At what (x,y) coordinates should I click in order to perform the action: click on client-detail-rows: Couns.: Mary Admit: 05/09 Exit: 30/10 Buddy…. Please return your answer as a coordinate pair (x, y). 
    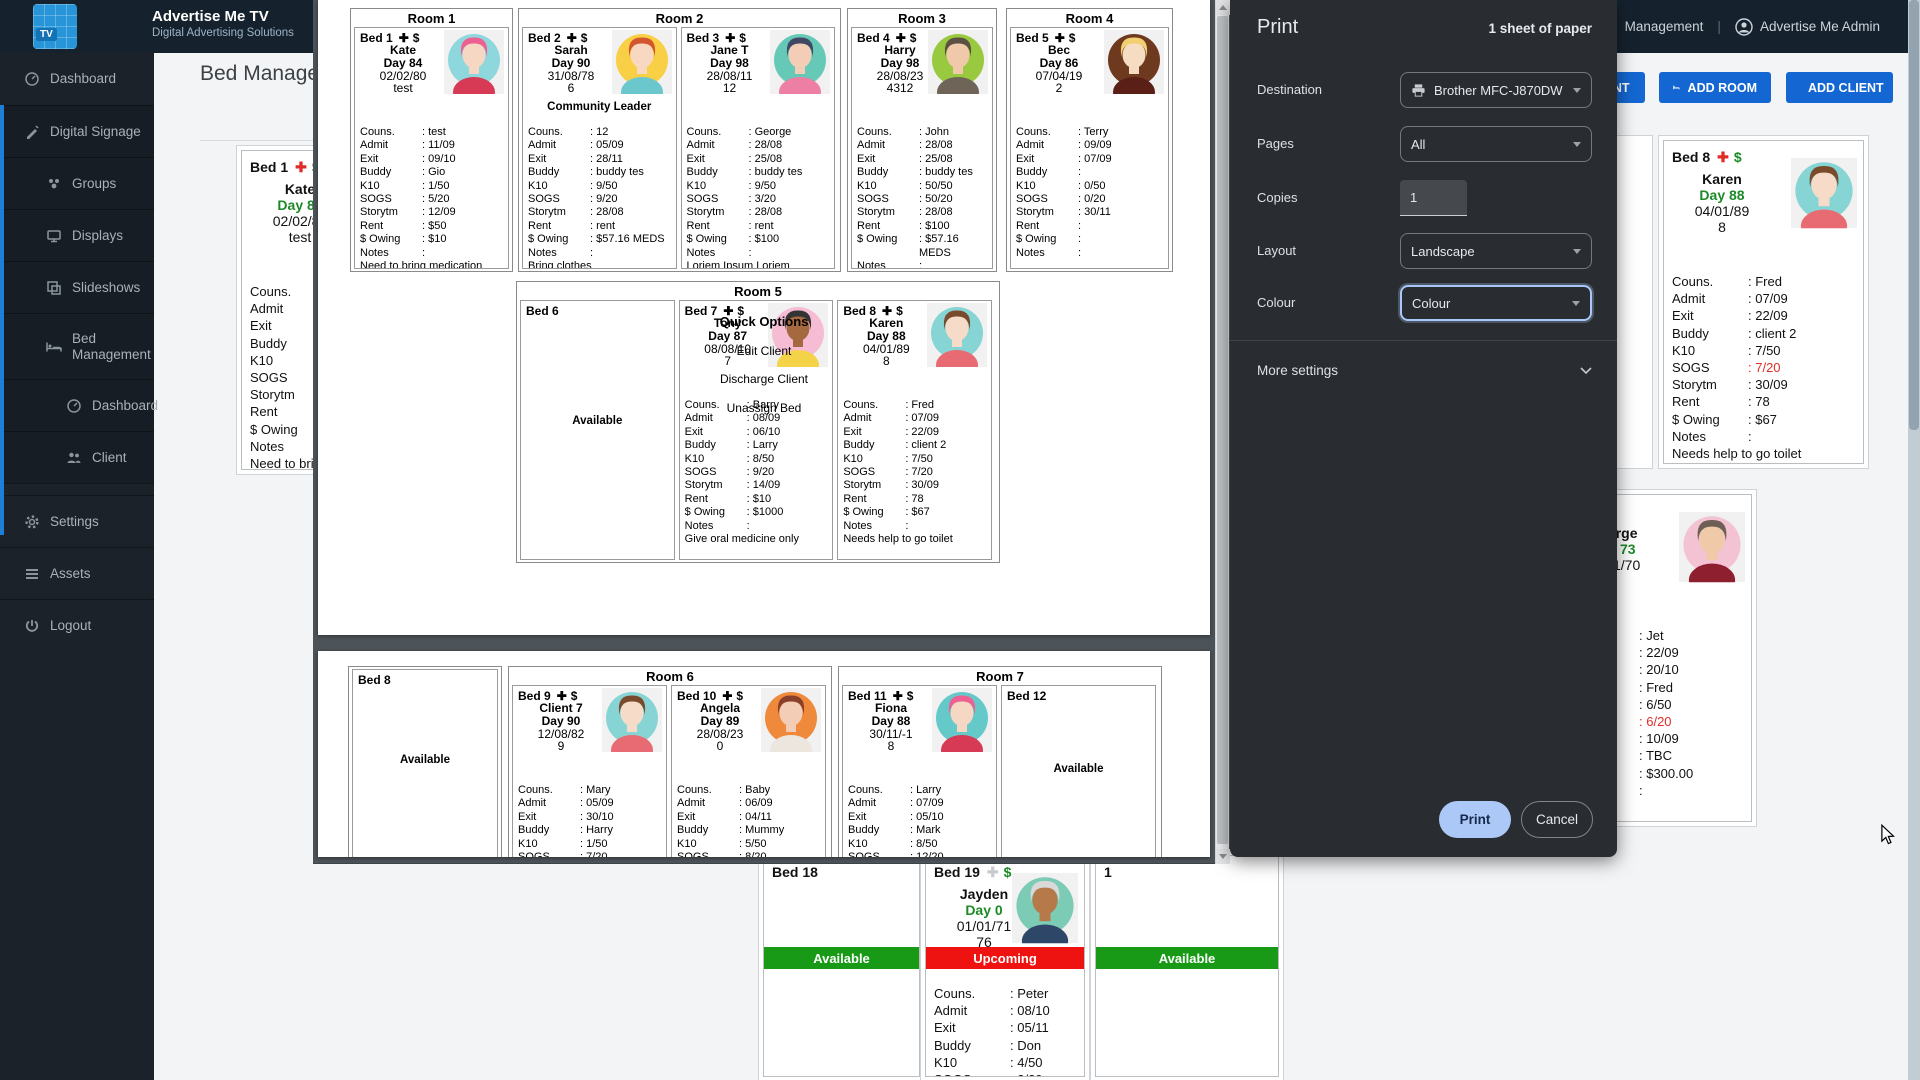
    Looking at the image, I should click on (566, 820).